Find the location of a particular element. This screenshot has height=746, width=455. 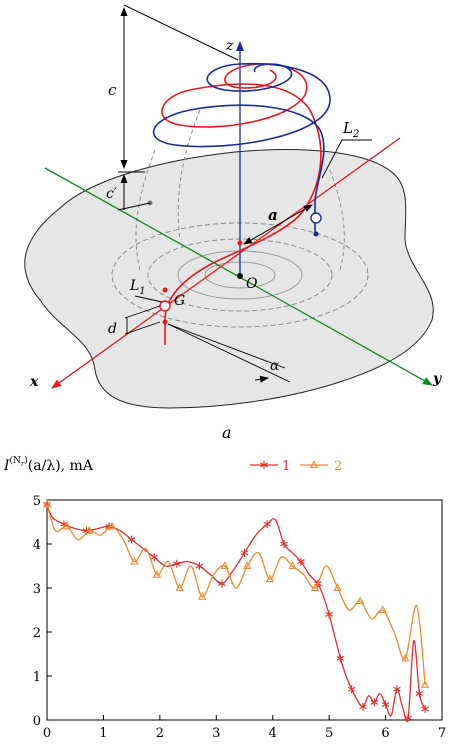

spiral-blue is located at coordinates (241, 148).